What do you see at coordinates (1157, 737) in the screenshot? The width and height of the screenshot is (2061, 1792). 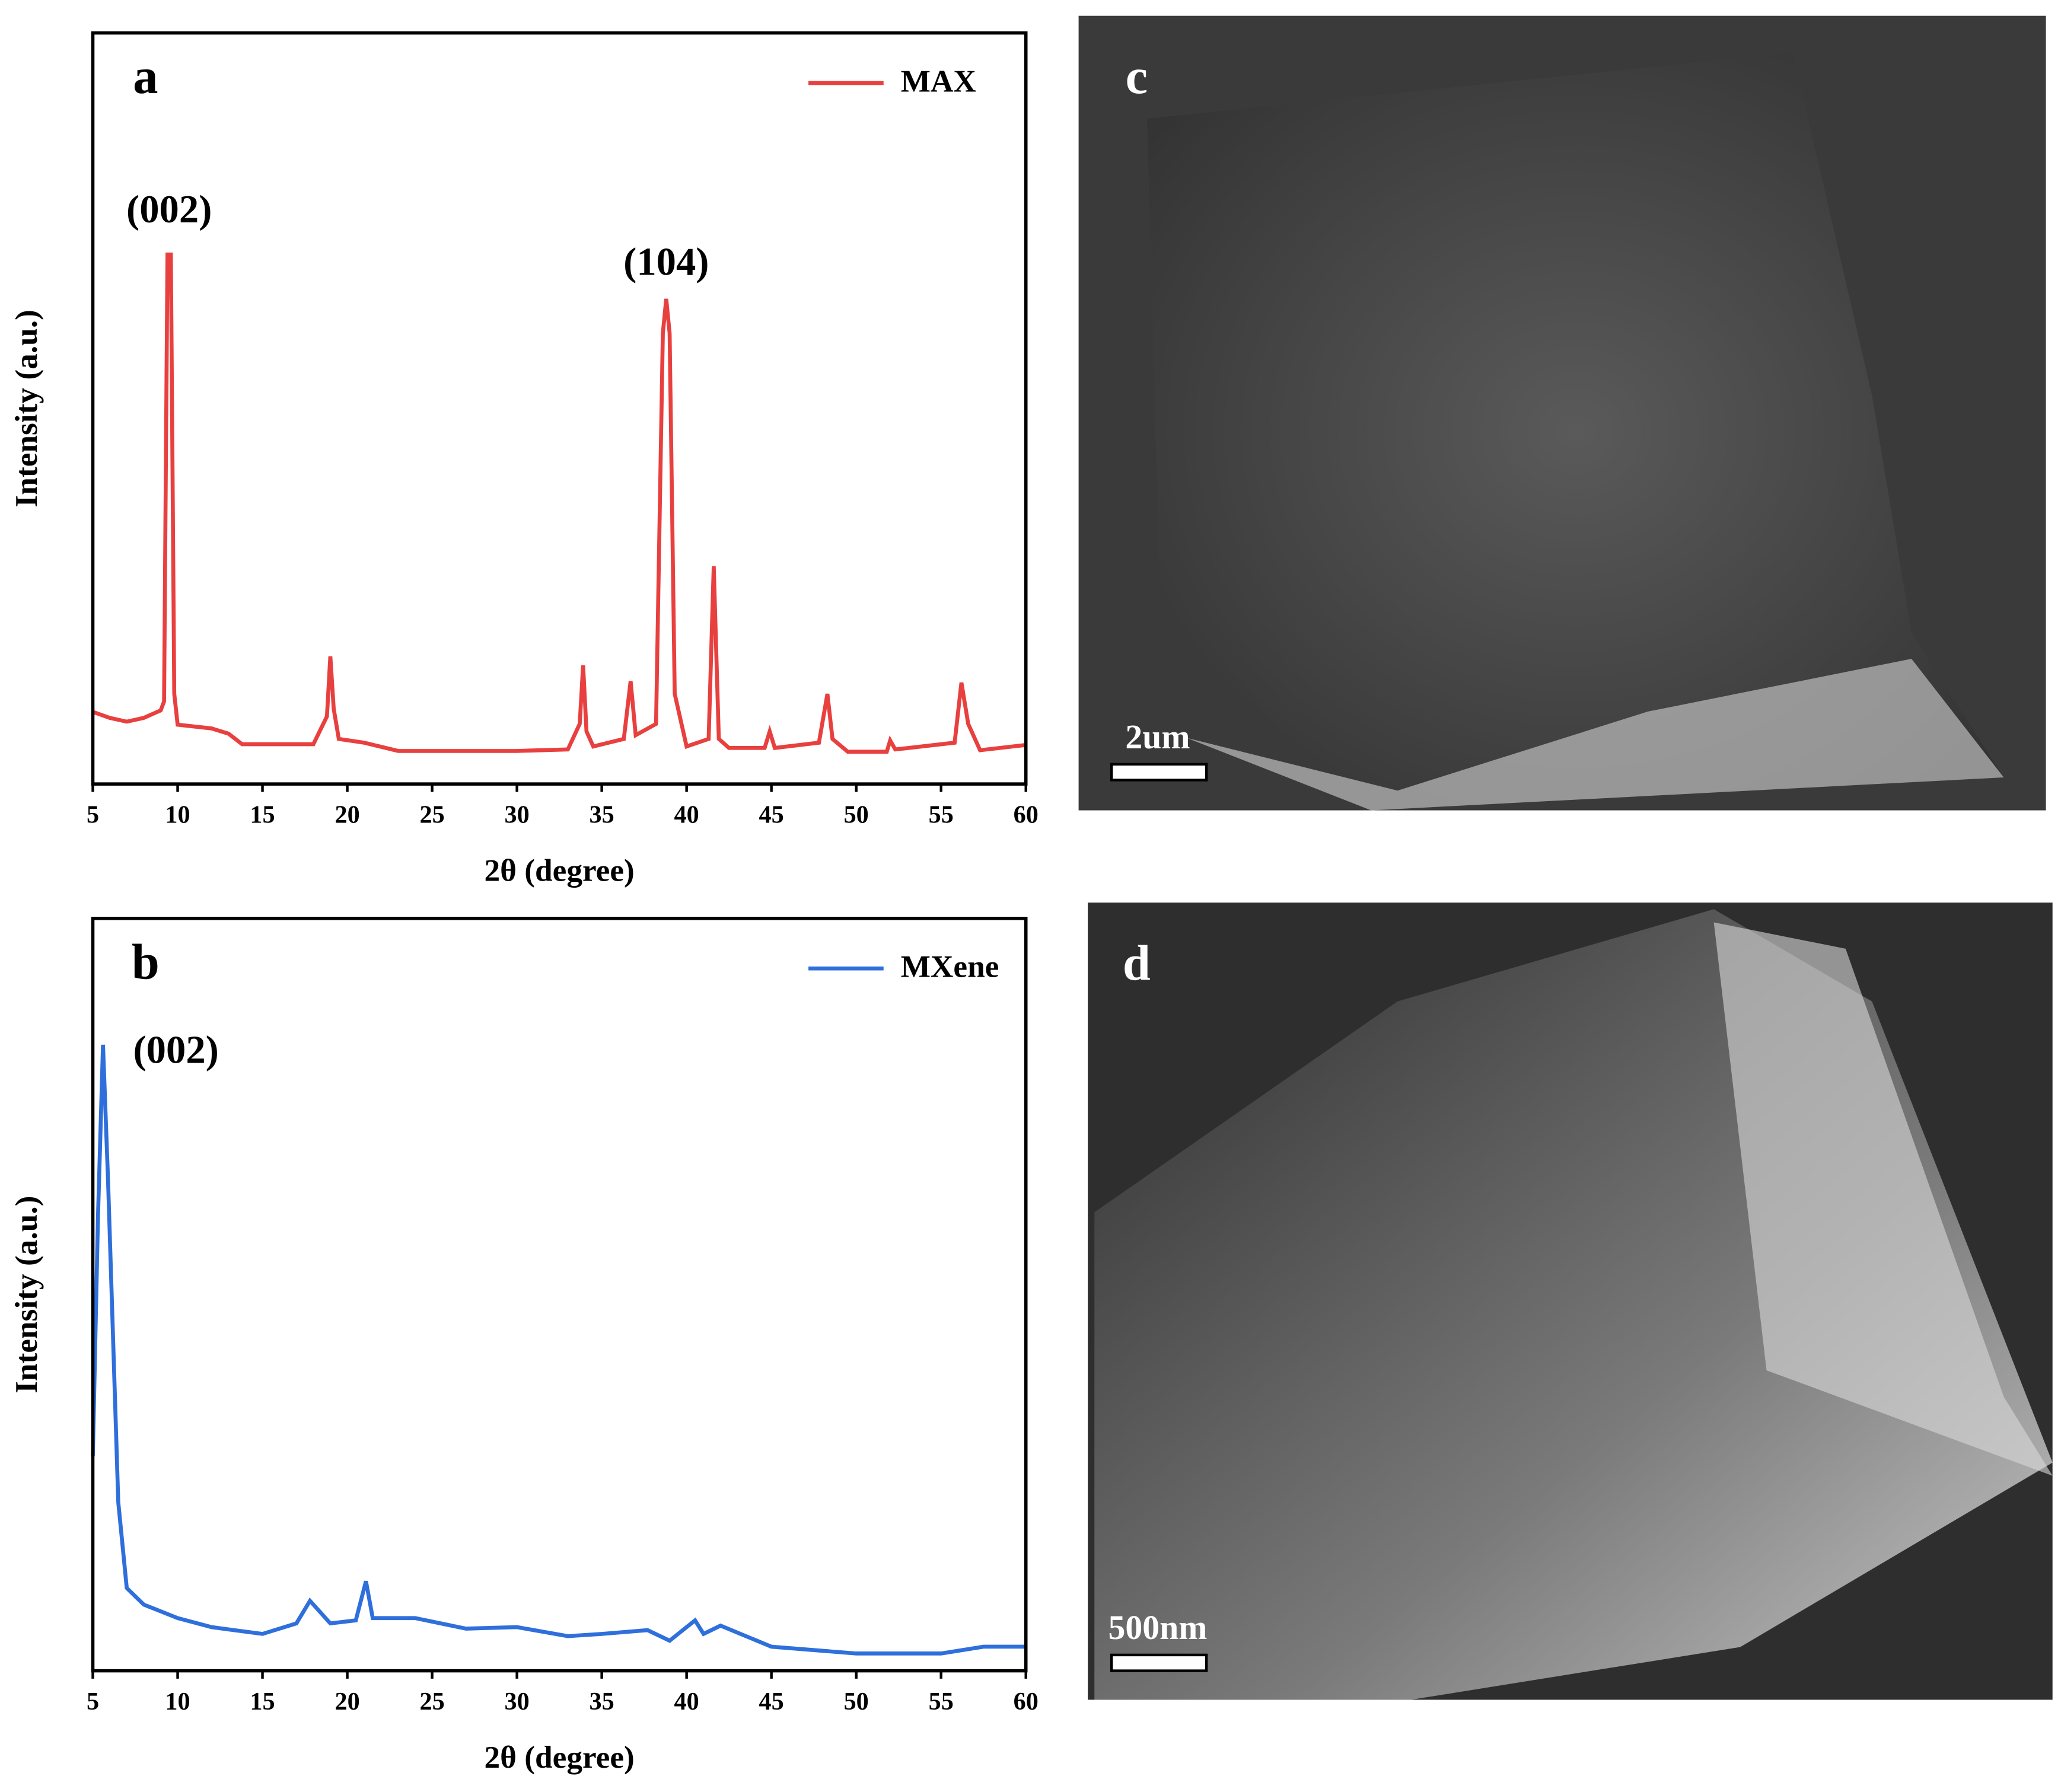 I see `scale-bar-label: 2um` at bounding box center [1157, 737].